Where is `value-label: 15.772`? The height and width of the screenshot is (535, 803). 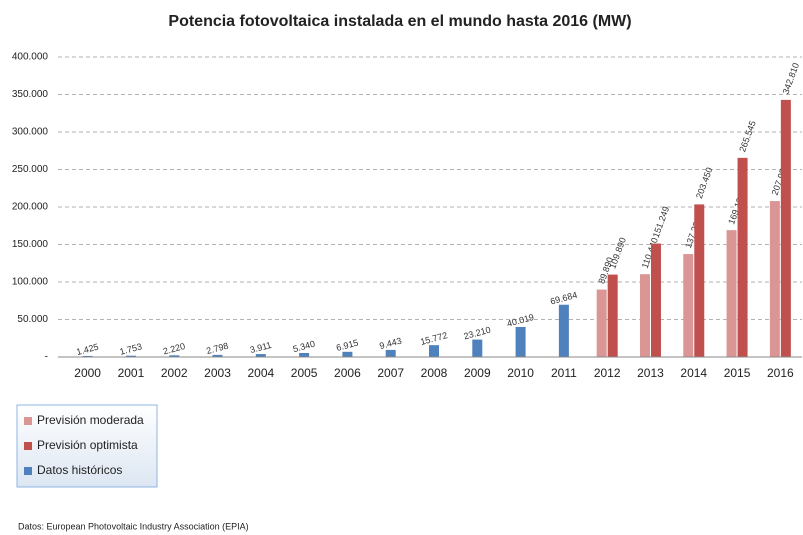
value-label: 15.772 is located at coordinates (433, 338).